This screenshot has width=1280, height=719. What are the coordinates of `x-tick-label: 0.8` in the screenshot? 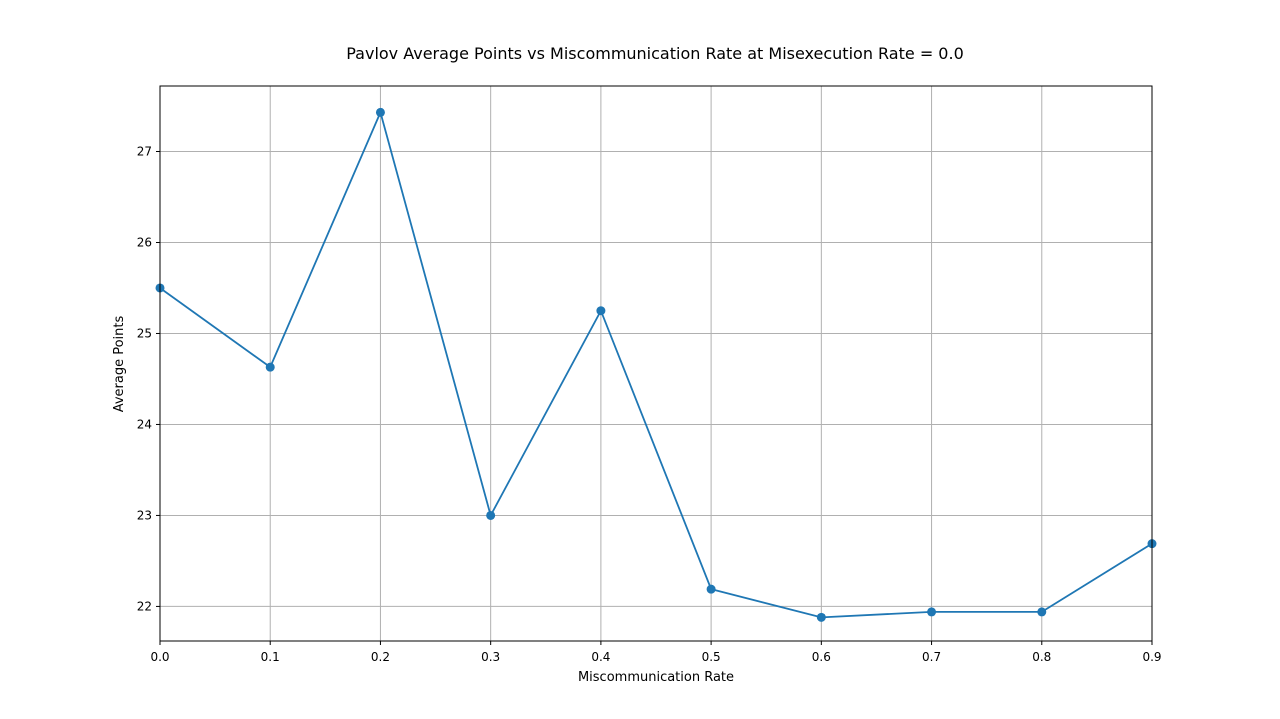 It's located at (1041, 657).